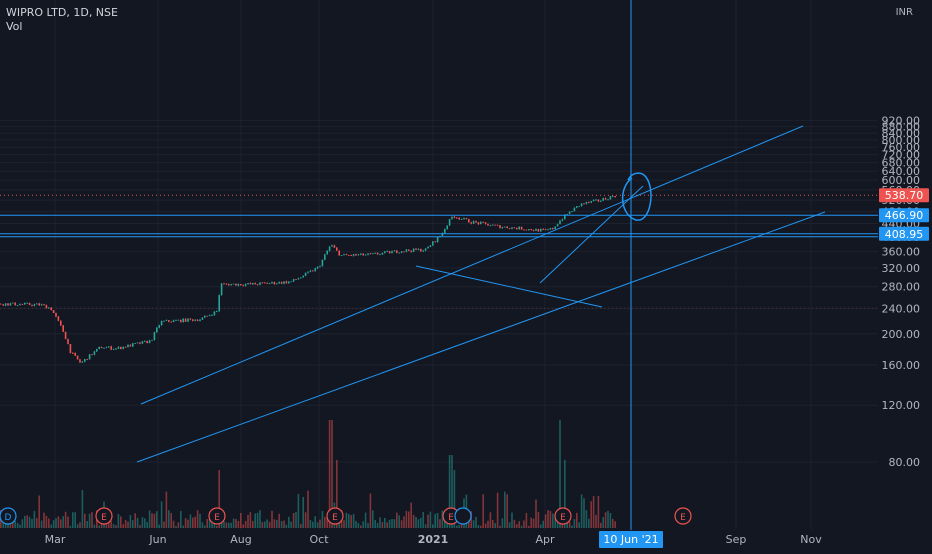 The height and width of the screenshot is (554, 932). What do you see at coordinates (901, 405) in the screenshot?
I see `y-tick-label: 120.00` at bounding box center [901, 405].